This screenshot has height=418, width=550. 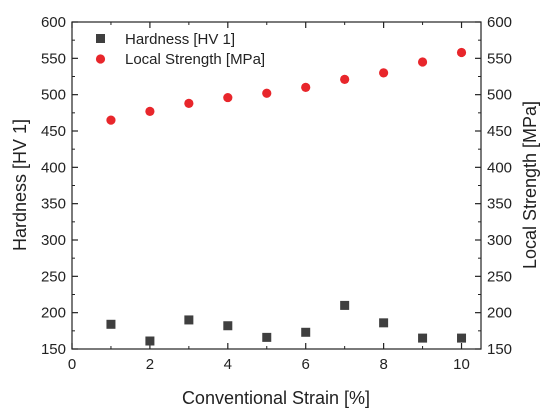 I want to click on y-left-tick-label: 150, so click(x=53, y=349).